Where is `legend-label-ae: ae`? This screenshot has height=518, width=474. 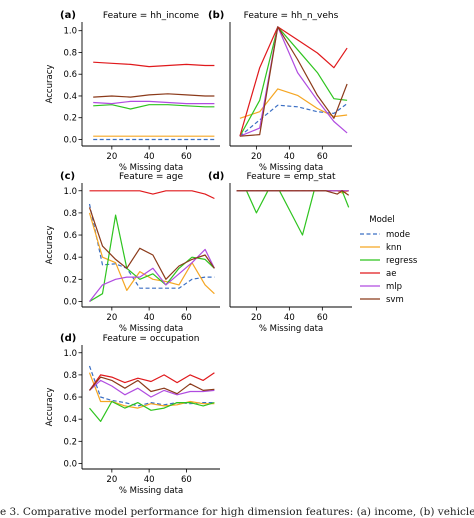 legend-label-ae: ae is located at coordinates (391, 274).